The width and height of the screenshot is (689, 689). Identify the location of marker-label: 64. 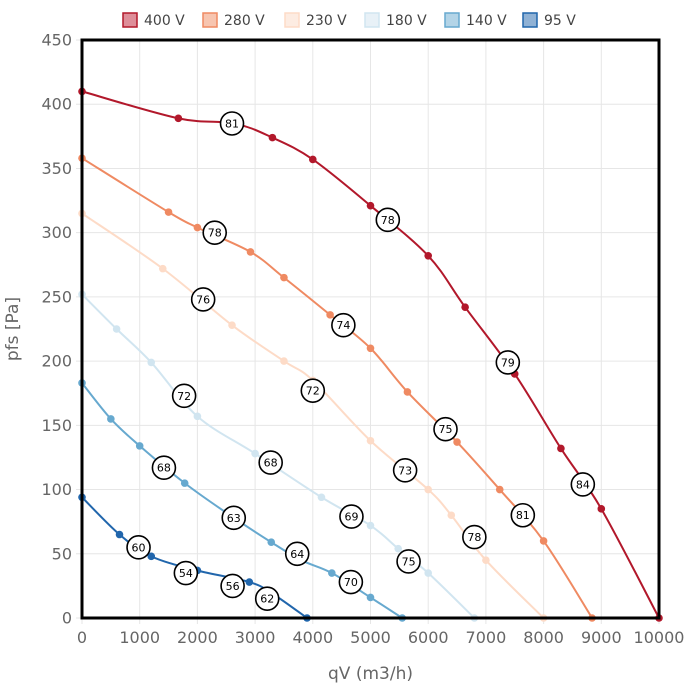
(297, 554).